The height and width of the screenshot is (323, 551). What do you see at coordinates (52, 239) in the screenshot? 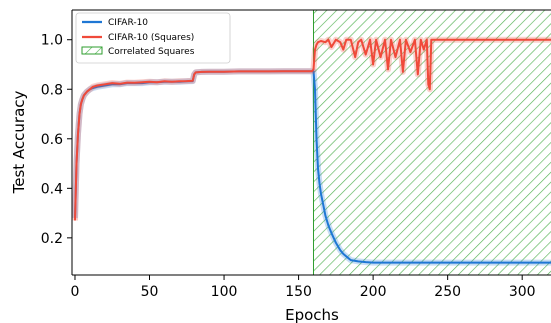
I see `y-tick-label: 0.2` at bounding box center [52, 239].